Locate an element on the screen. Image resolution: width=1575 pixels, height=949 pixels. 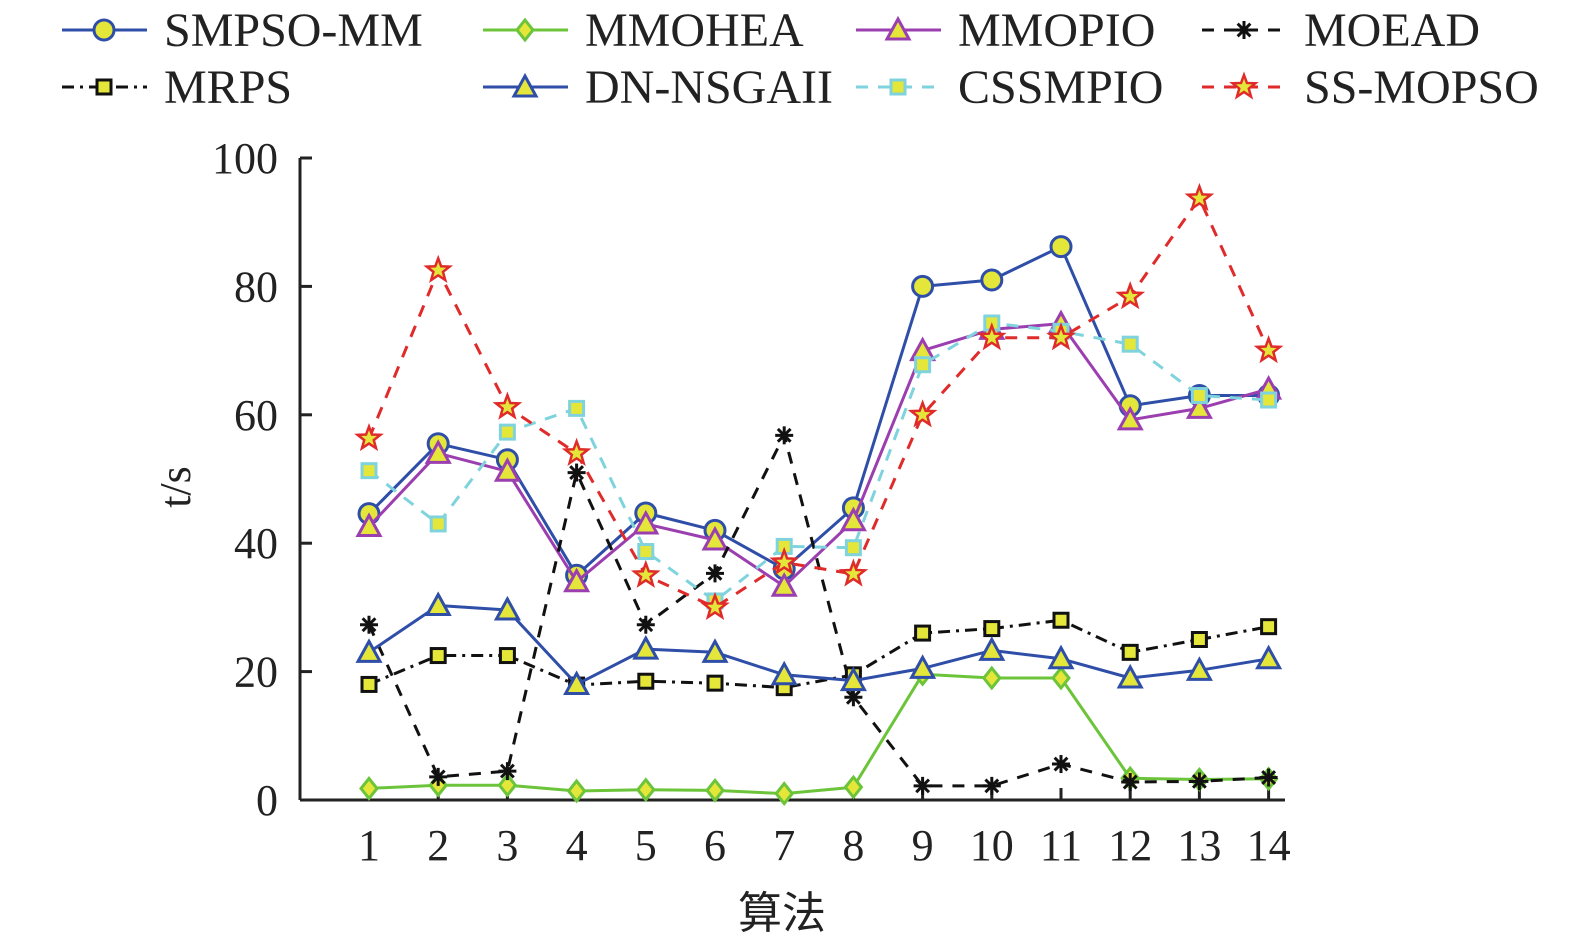
legend-label: MOEAD is located at coordinates (1392, 30).